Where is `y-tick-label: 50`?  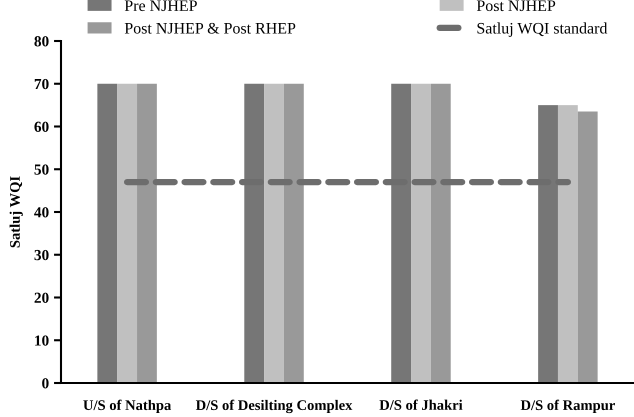
y-tick-label: 50 is located at coordinates (41, 169).